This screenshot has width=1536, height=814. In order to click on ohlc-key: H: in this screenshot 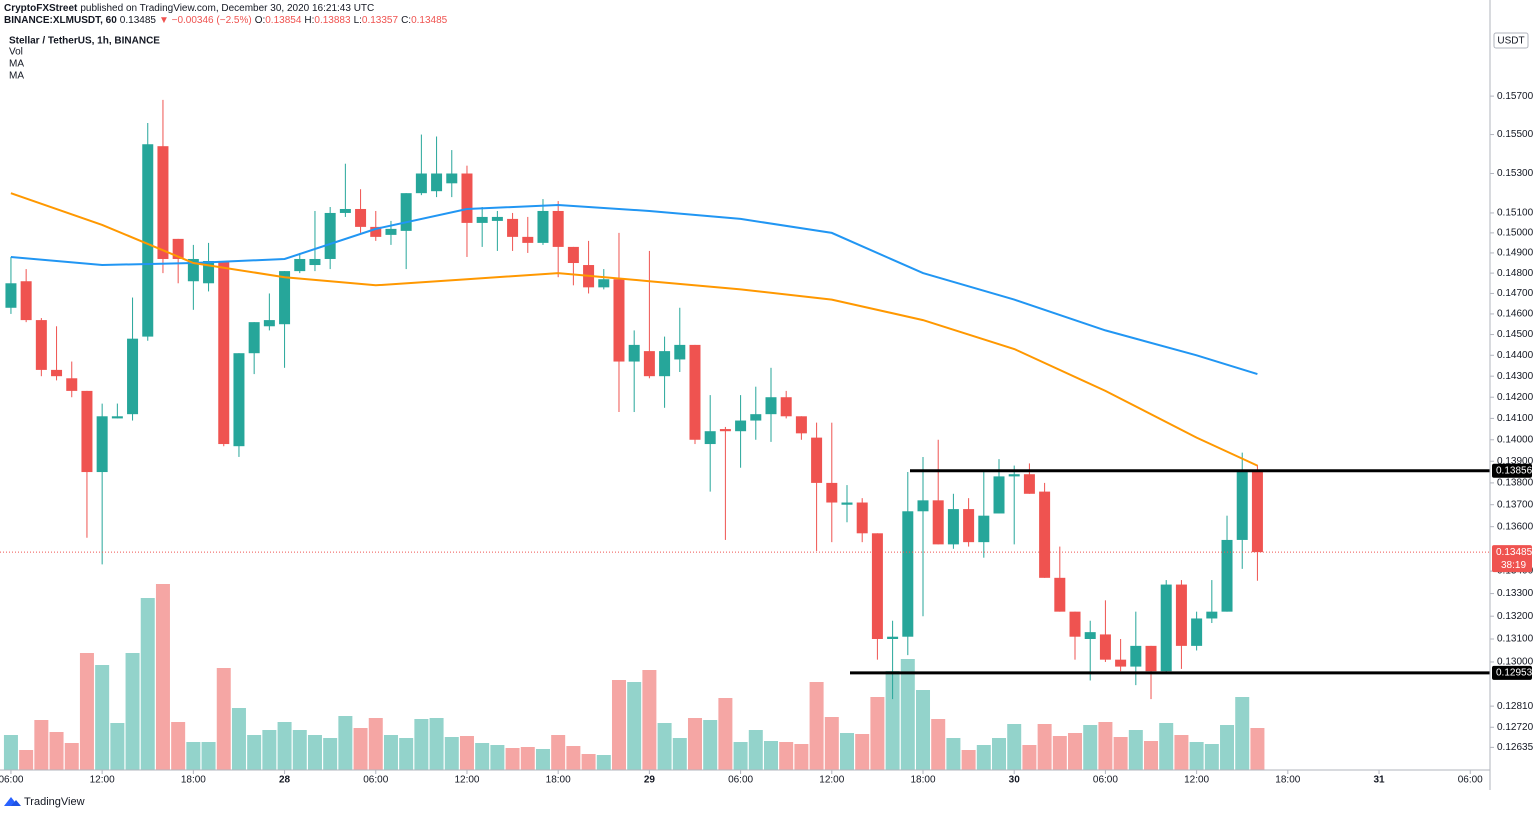, I will do `click(309, 20)`.